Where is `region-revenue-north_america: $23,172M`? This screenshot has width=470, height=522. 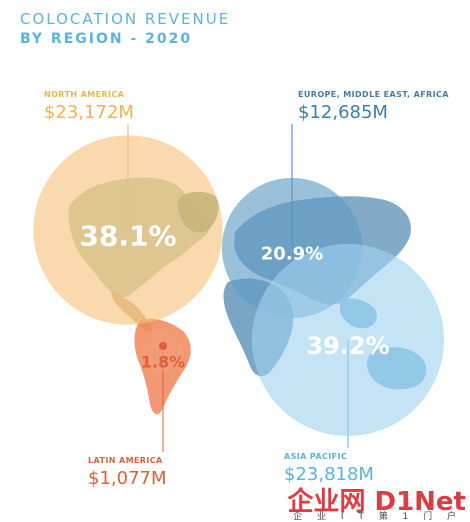 region-revenue-north_america: $23,172M is located at coordinates (89, 112).